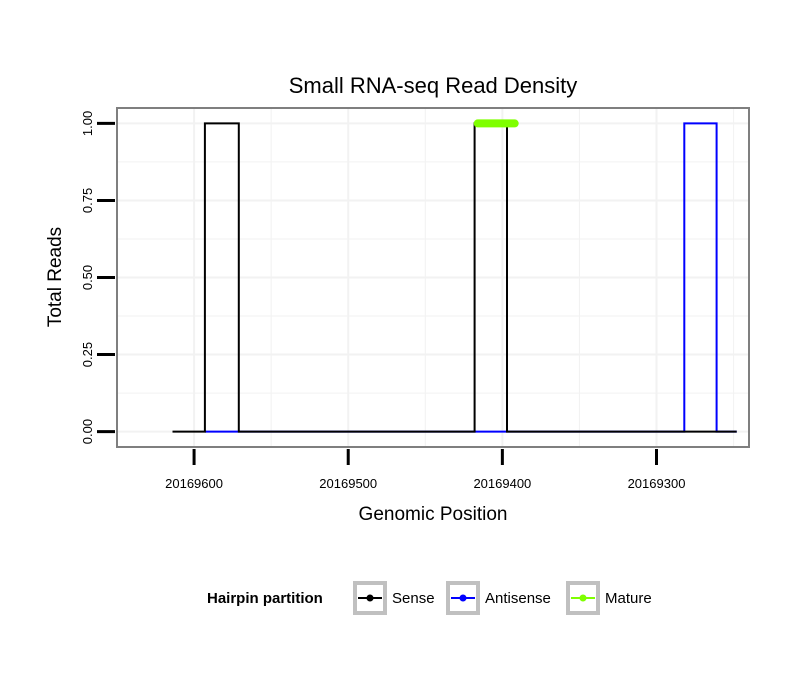 The width and height of the screenshot is (810, 695). Describe the element at coordinates (502, 483) in the screenshot. I see `x-tick-label-2: 20169400` at that location.